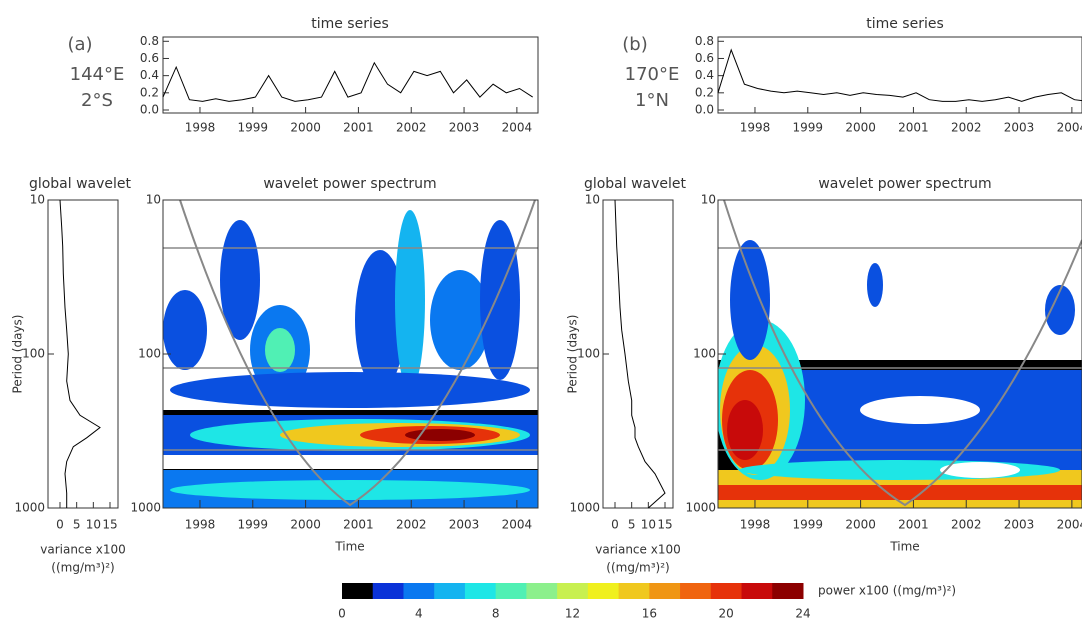 The image size is (1082, 622). Describe the element at coordinates (79, 44) in the screenshot. I see `panel-label: (a)` at that location.